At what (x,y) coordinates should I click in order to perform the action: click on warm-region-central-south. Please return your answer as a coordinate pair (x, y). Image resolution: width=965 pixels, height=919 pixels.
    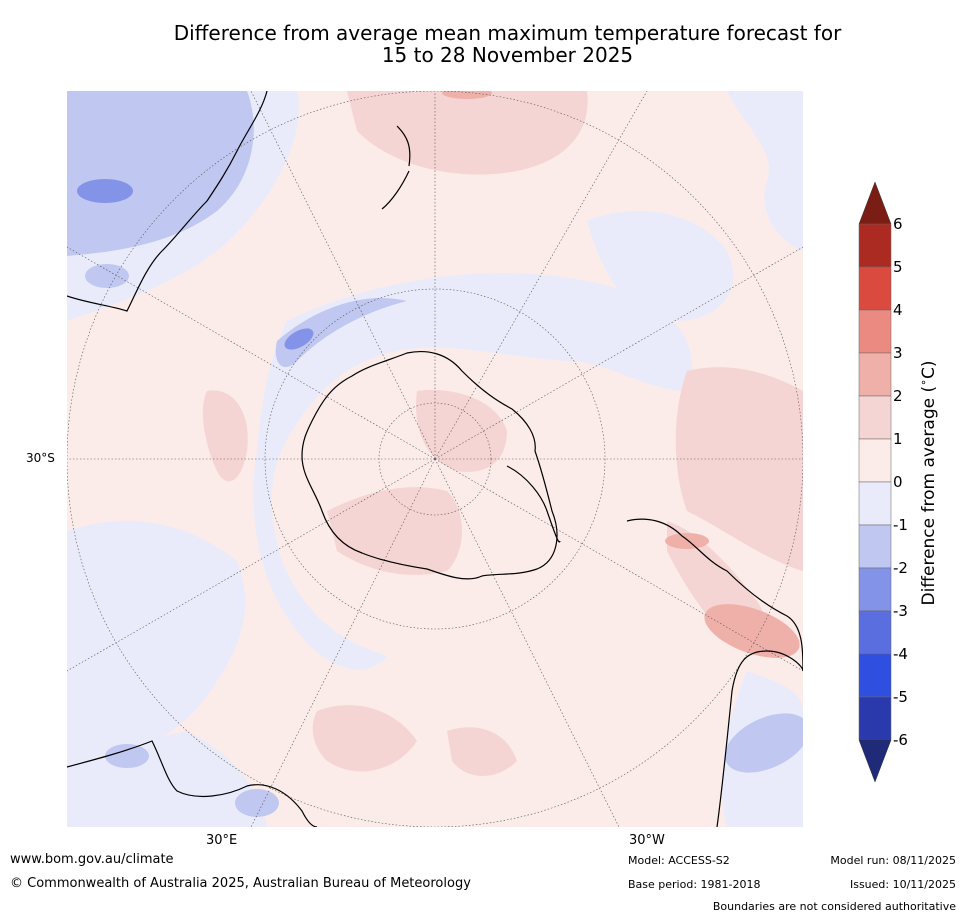
    Looking at the image, I should click on (482, 751).